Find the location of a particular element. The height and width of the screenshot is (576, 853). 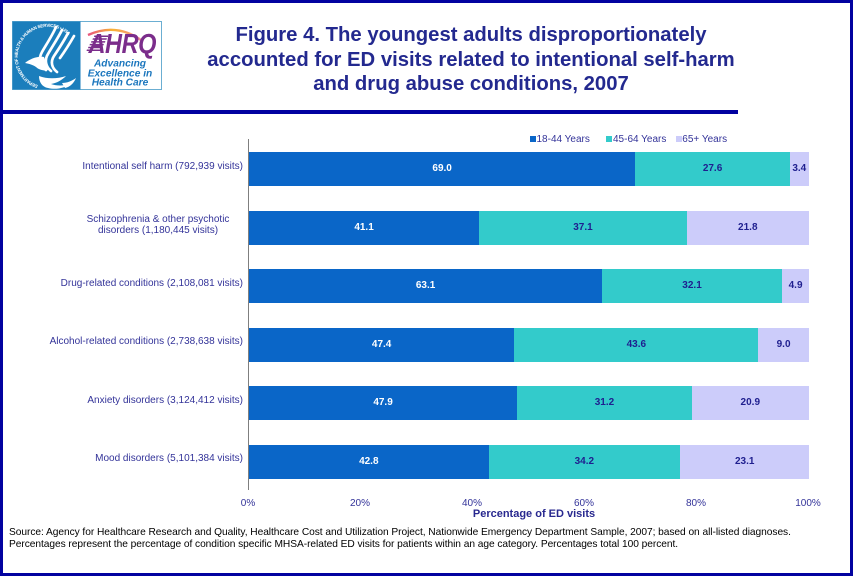

svg-text: Health Care is located at coordinates (120, 83).